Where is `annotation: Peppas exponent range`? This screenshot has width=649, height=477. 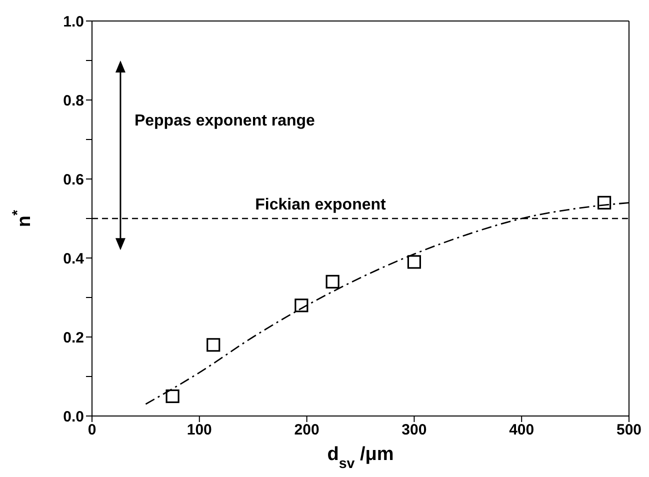
annotation: Peppas exponent range is located at coordinates (225, 121).